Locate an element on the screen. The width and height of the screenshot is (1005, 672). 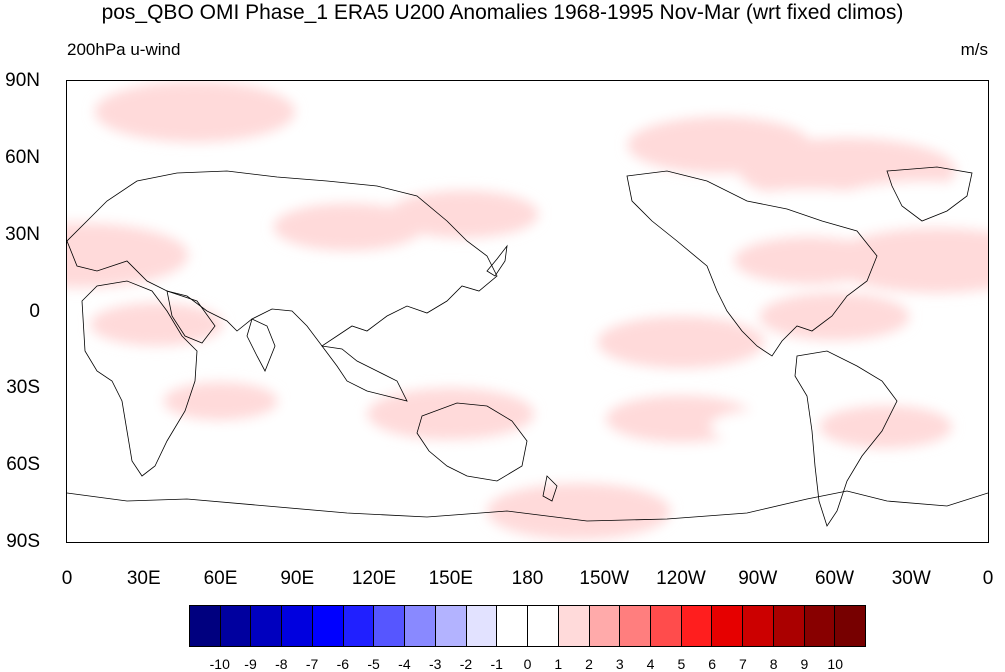
coastline-se-asia is located at coordinates (364, 373).